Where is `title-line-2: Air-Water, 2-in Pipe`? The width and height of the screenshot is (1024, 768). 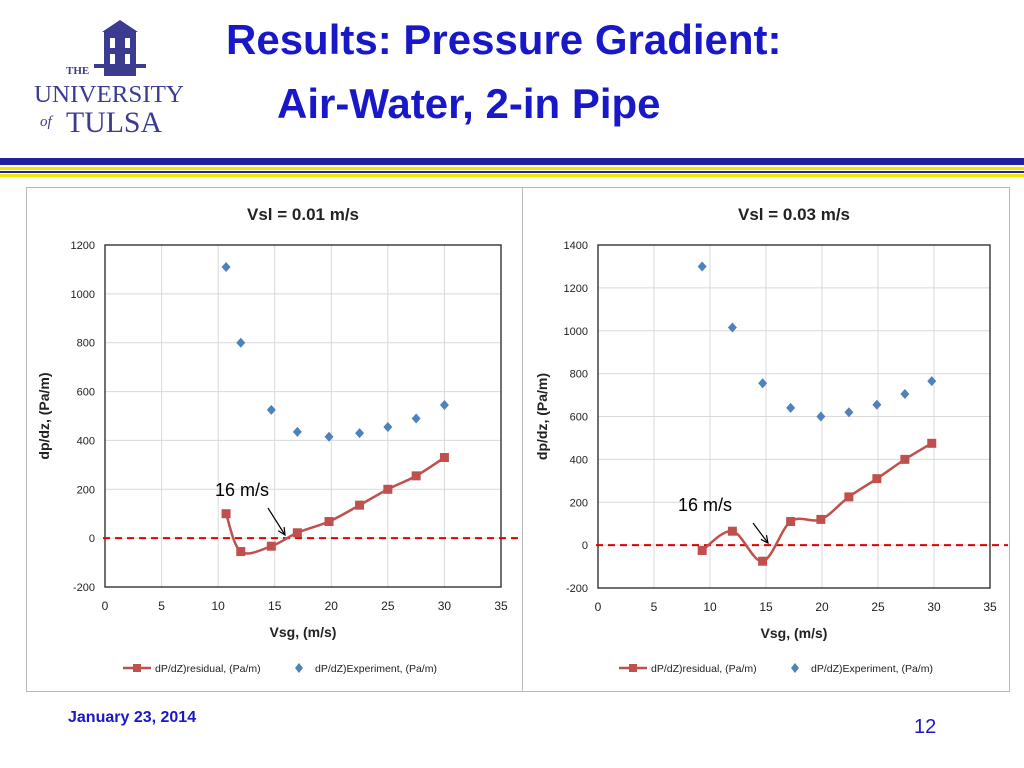 title-line-2: Air-Water, 2-in Pipe is located at coordinates (469, 103).